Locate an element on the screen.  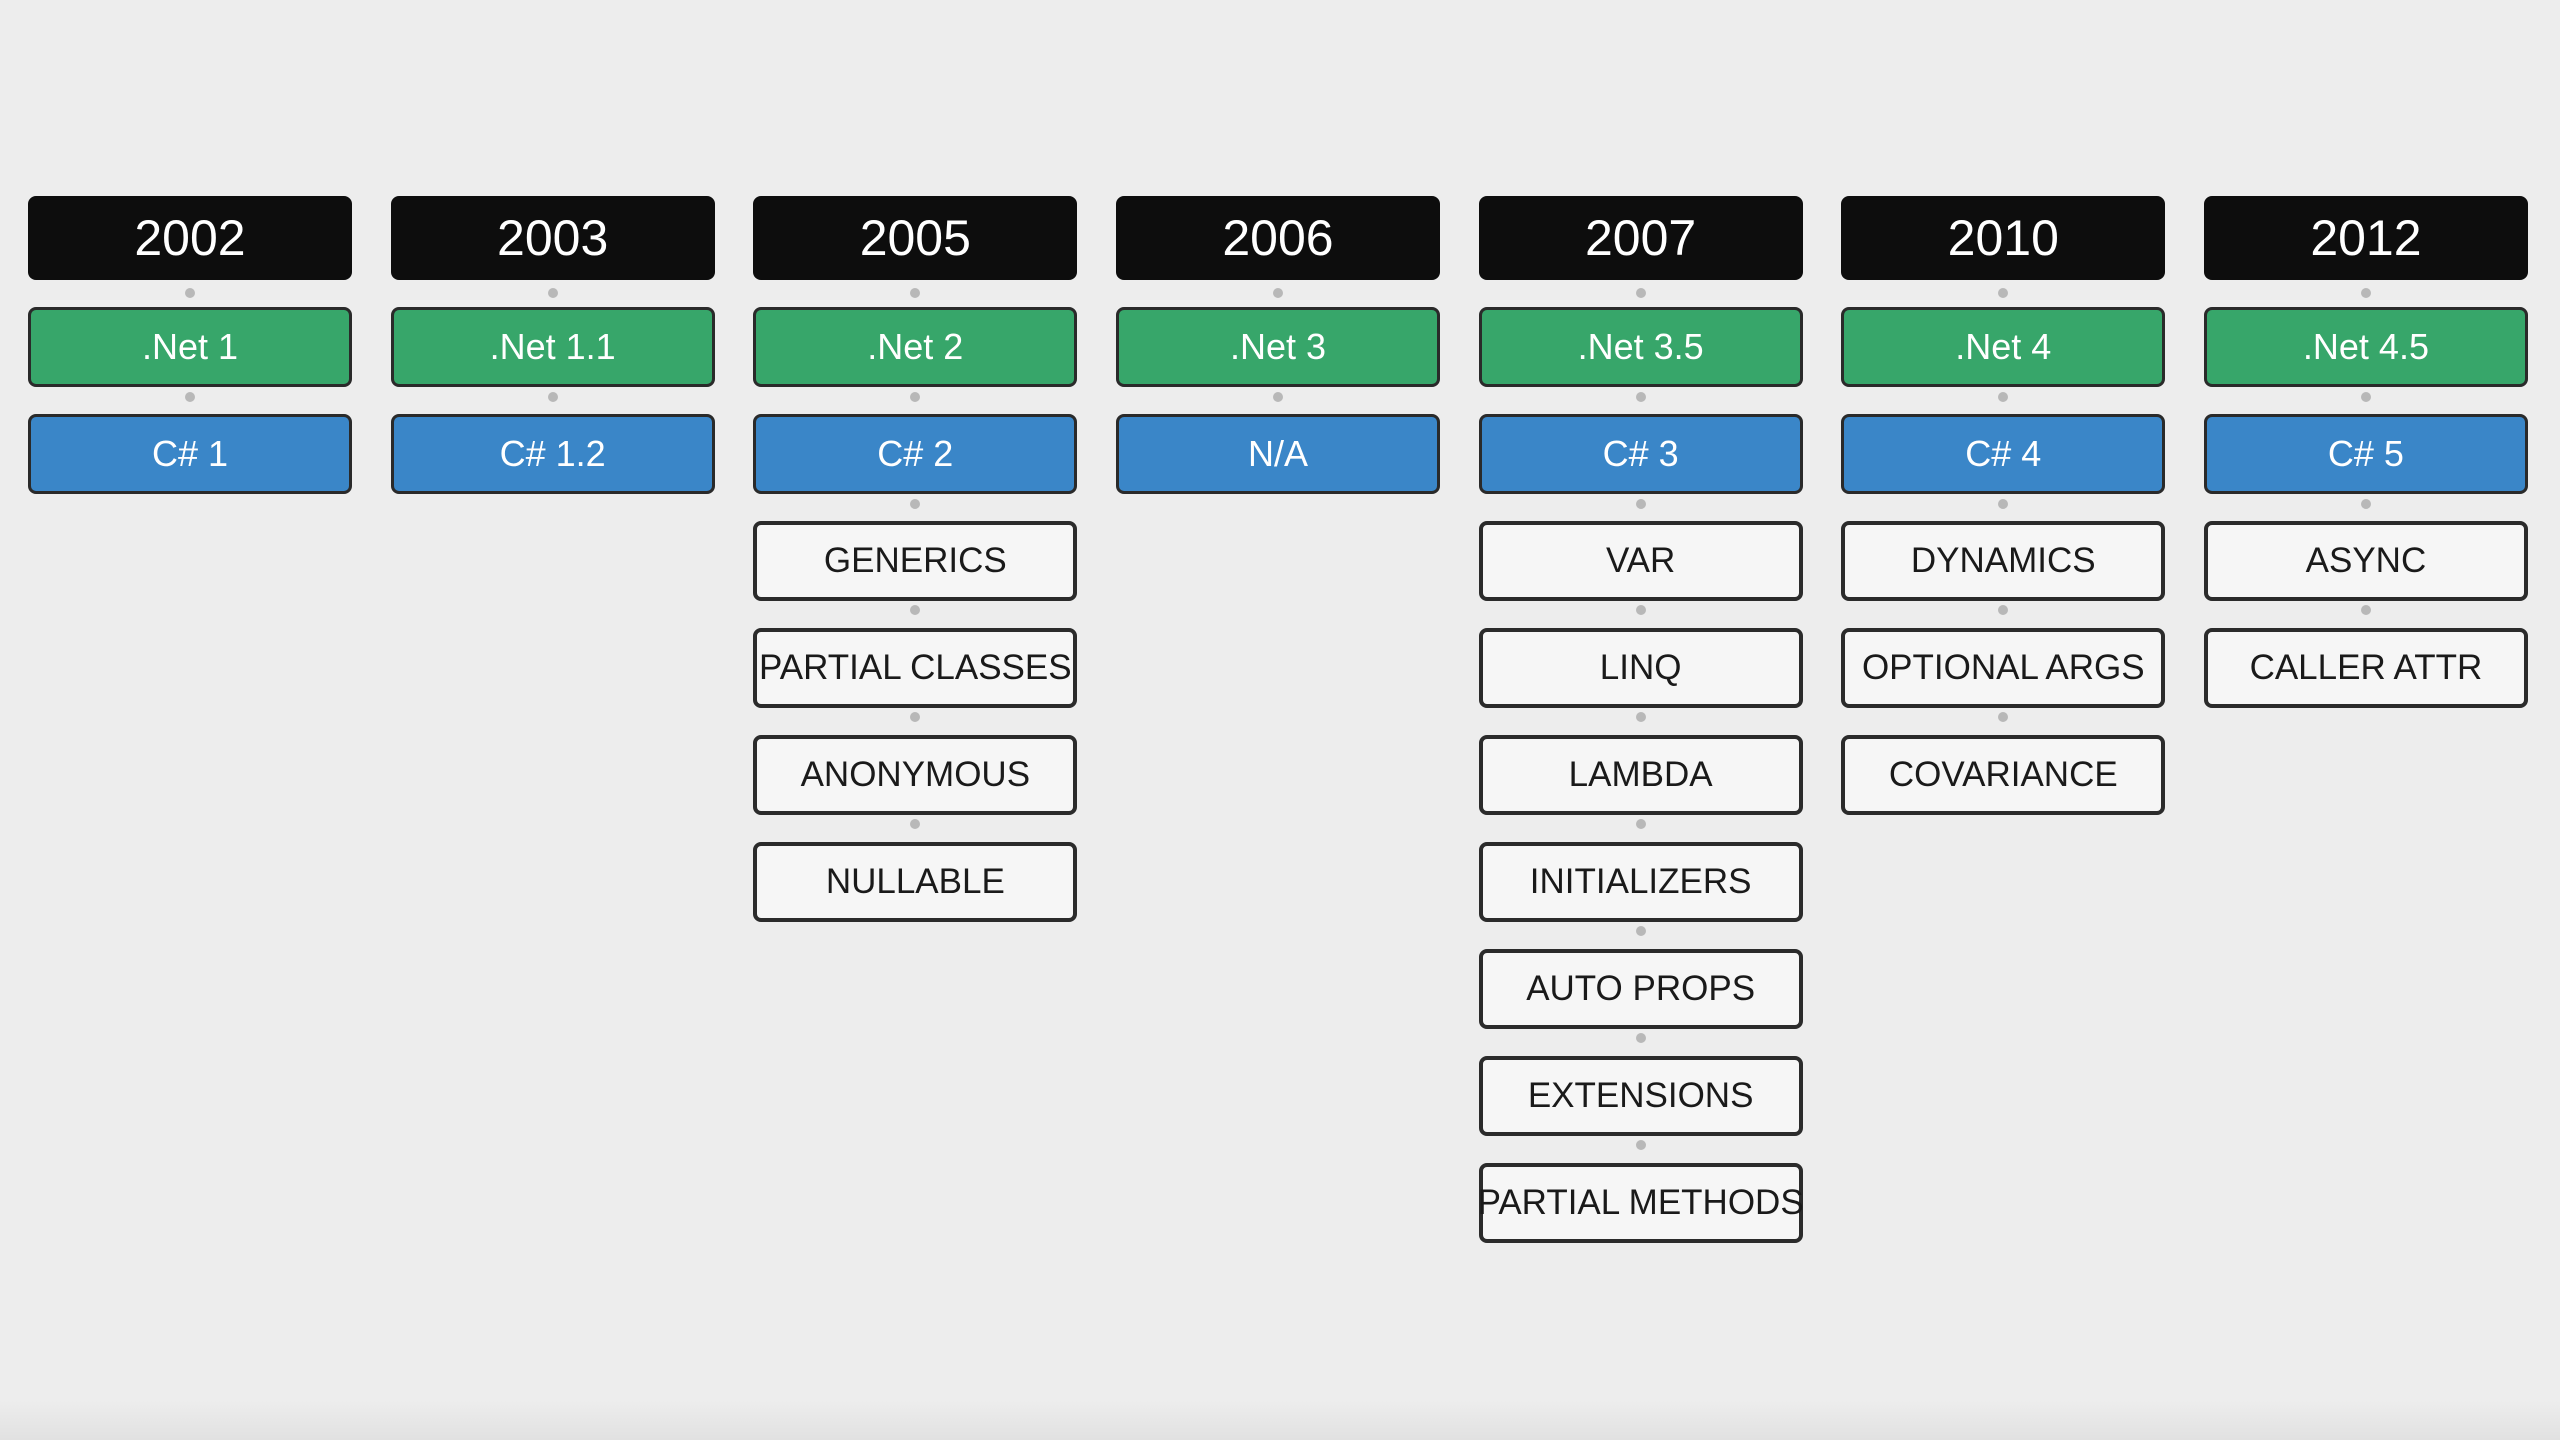
feature-box-auto-props: AUTO PROPS is located at coordinates (1640, 996).